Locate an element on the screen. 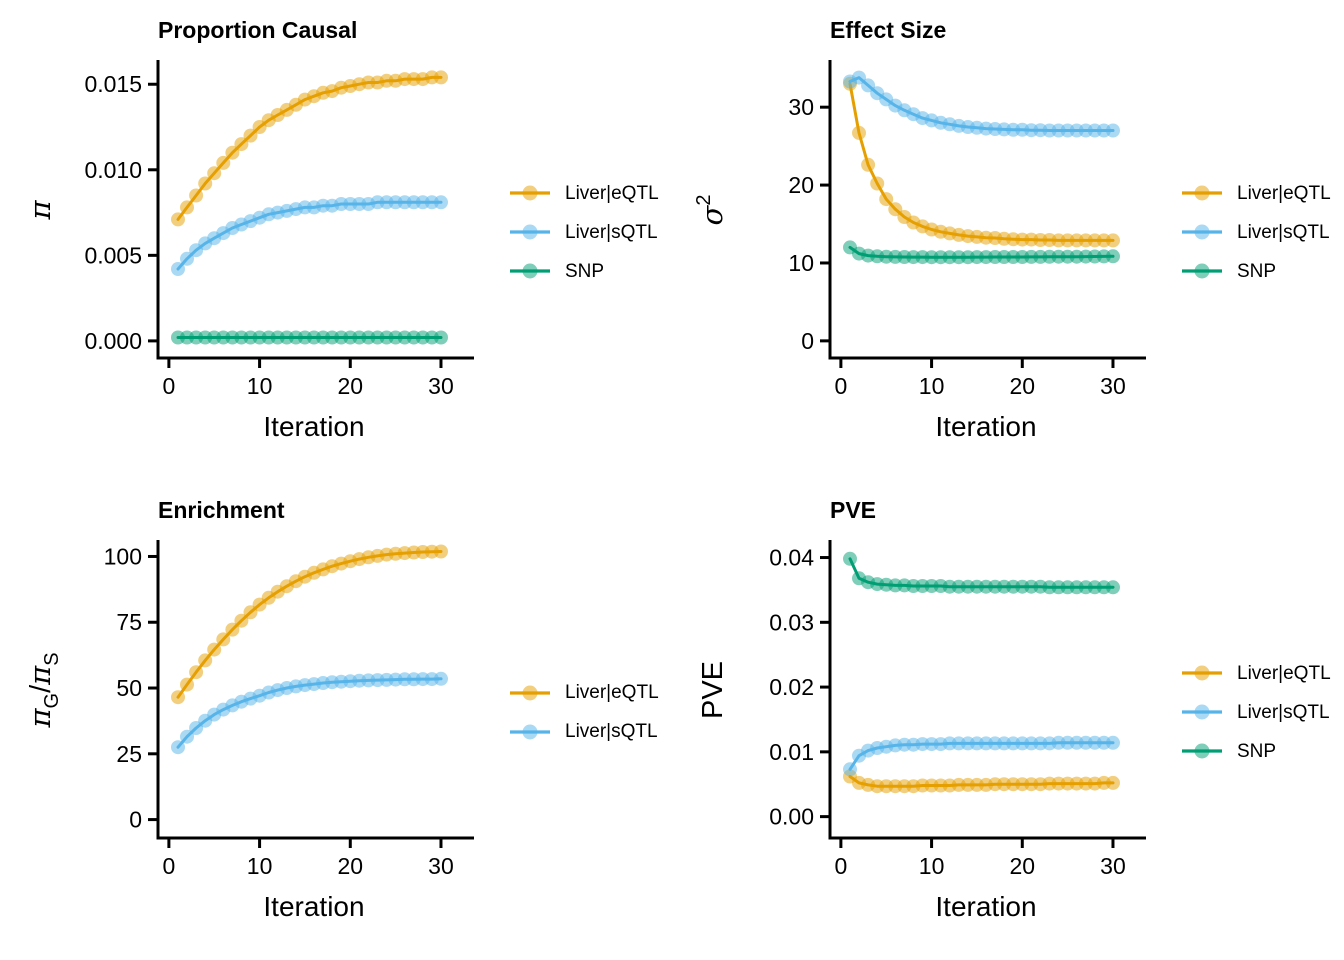  y-axis-title: πG/πS is located at coordinates (43, 690).